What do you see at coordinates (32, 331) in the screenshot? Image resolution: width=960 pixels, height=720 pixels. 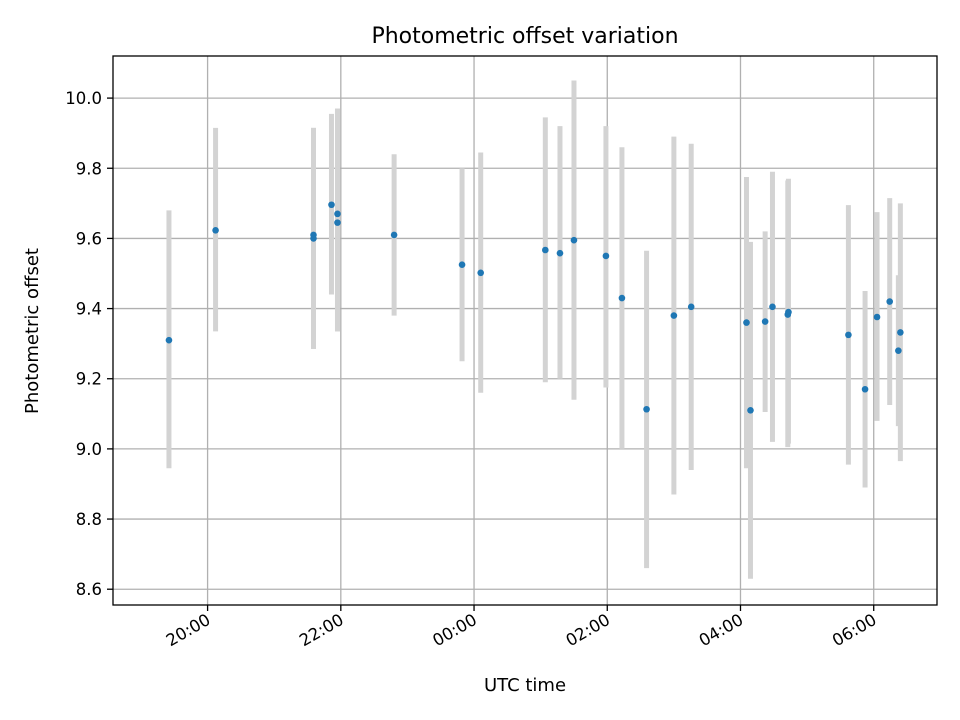 I see `y-axis-label: Photometric offset` at bounding box center [32, 331].